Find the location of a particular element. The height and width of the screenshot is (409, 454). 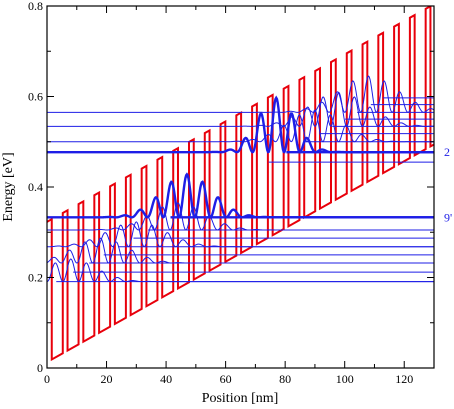

x-tick-label: 40 is located at coordinates (166, 379).